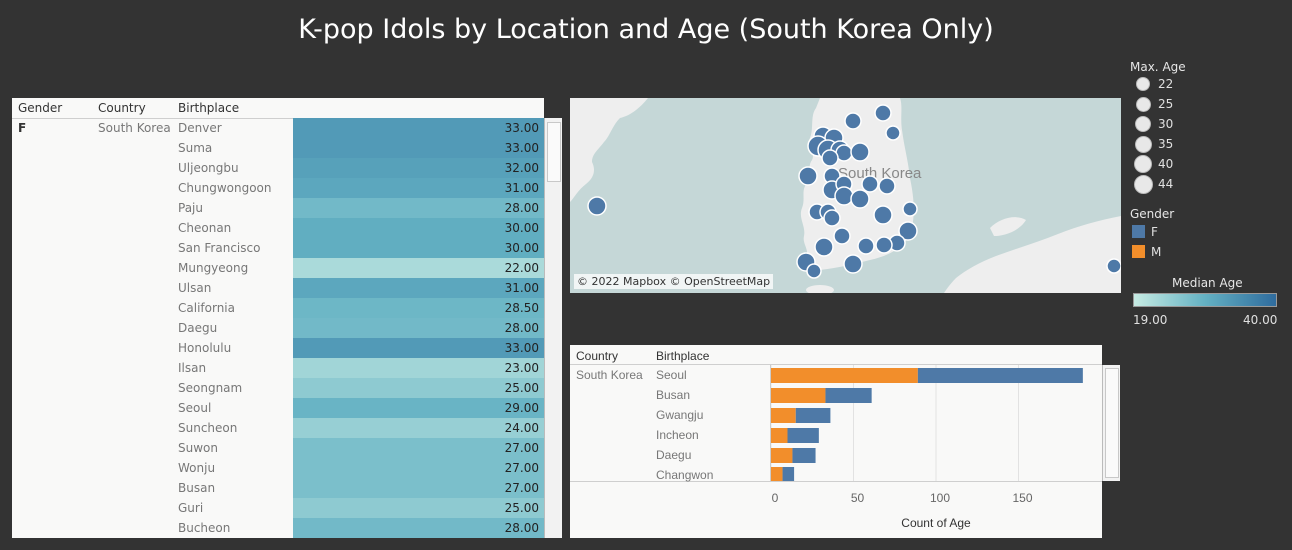 This screenshot has height=550, width=1292. What do you see at coordinates (1165, 104) in the screenshot?
I see `legend-max-age-label: 25` at bounding box center [1165, 104].